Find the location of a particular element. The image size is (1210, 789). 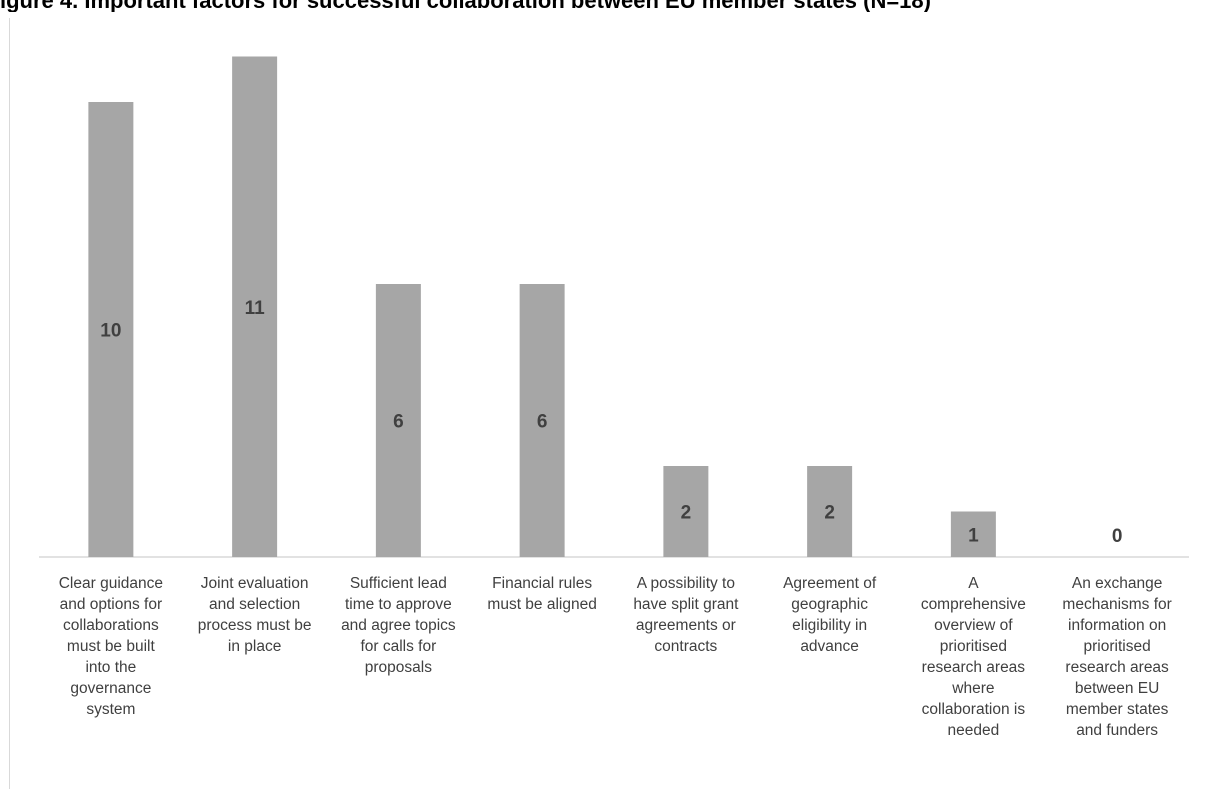

category-label-4: Financial rules must be aligned is located at coordinates (542, 594).